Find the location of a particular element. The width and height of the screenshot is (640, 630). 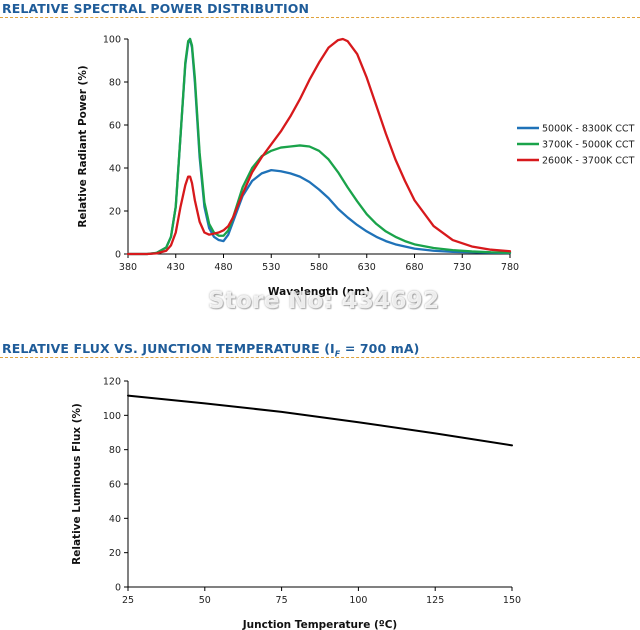

x-tick-label: 75 is located at coordinates (282, 600).